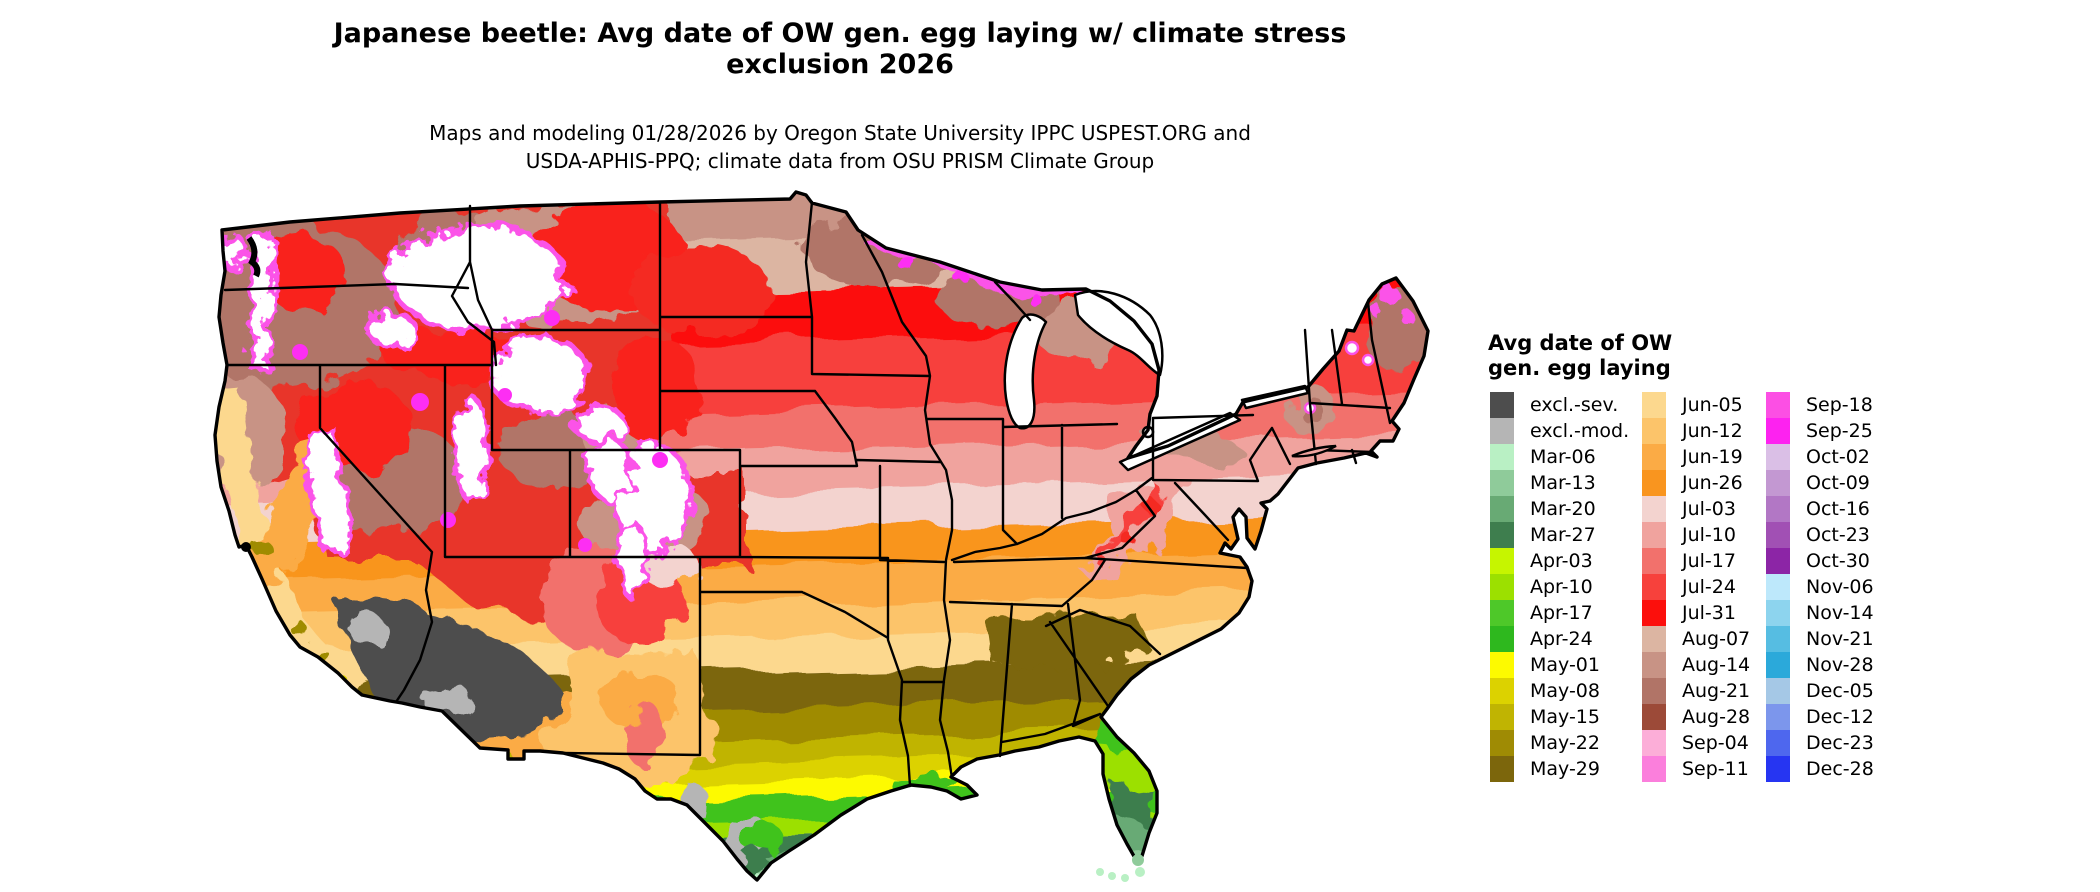 Image resolution: width=2100 pixels, height=892 pixels. I want to click on legend-label: Apr-03, so click(1561, 561).